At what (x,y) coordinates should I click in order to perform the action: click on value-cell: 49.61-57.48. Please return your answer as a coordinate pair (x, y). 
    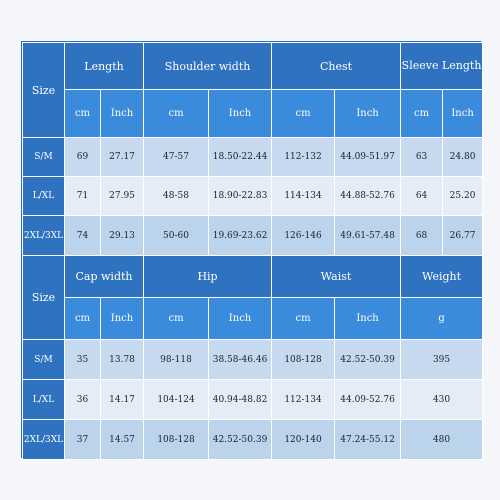
    Looking at the image, I should click on (368, 235).